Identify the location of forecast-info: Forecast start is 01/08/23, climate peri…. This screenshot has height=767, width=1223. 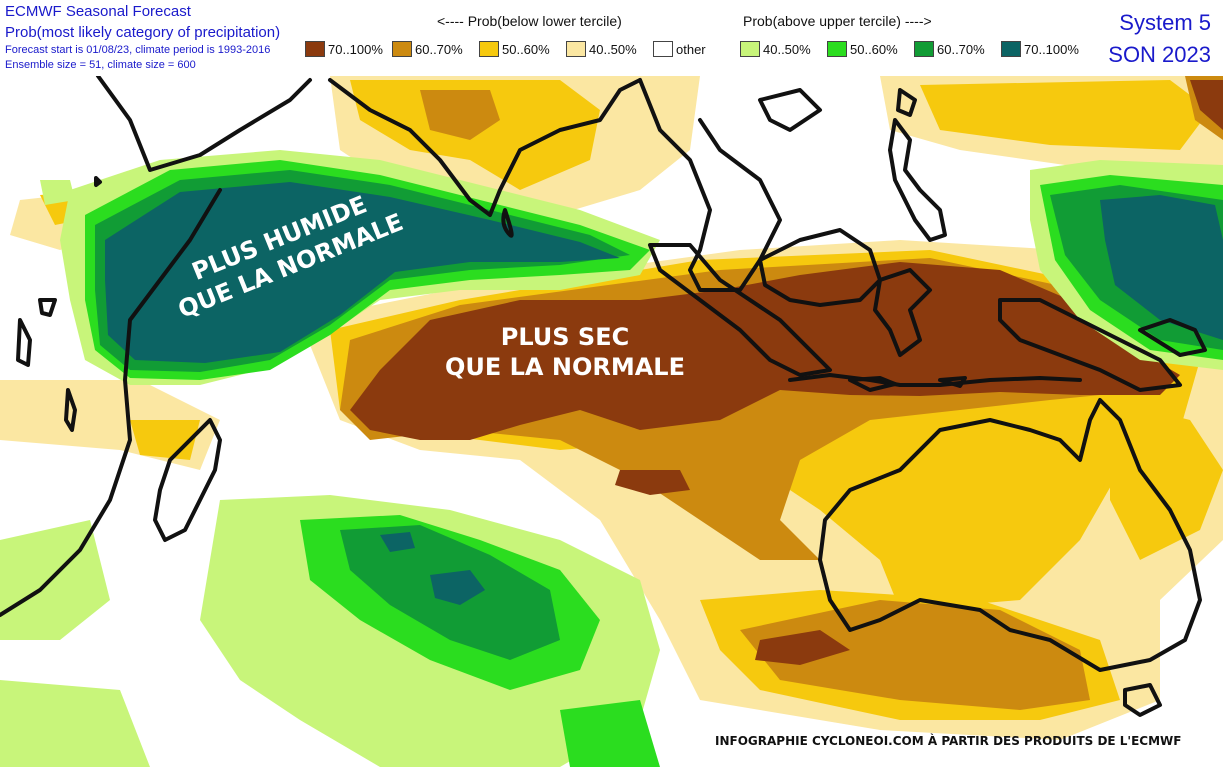
(138, 50).